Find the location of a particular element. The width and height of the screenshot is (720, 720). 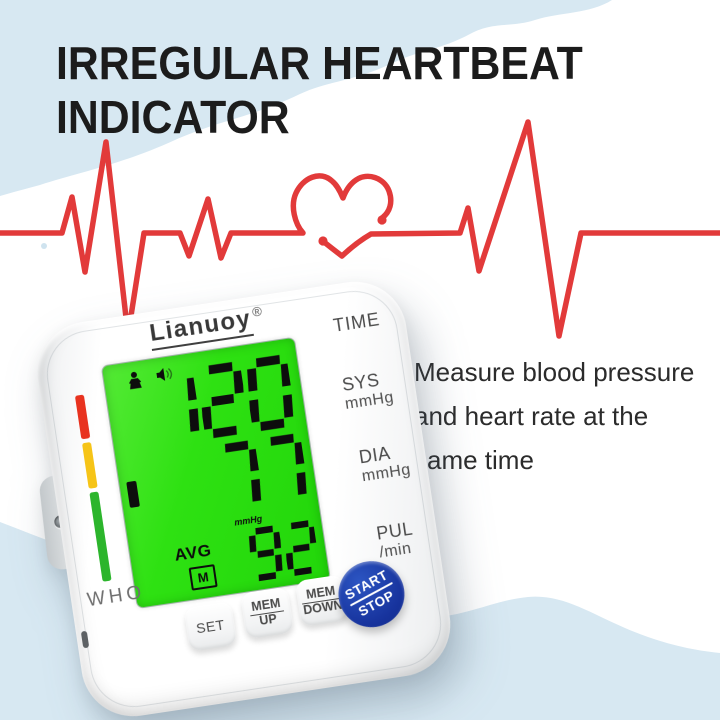

label-sys: SYS mmHg is located at coordinates (368, 391).